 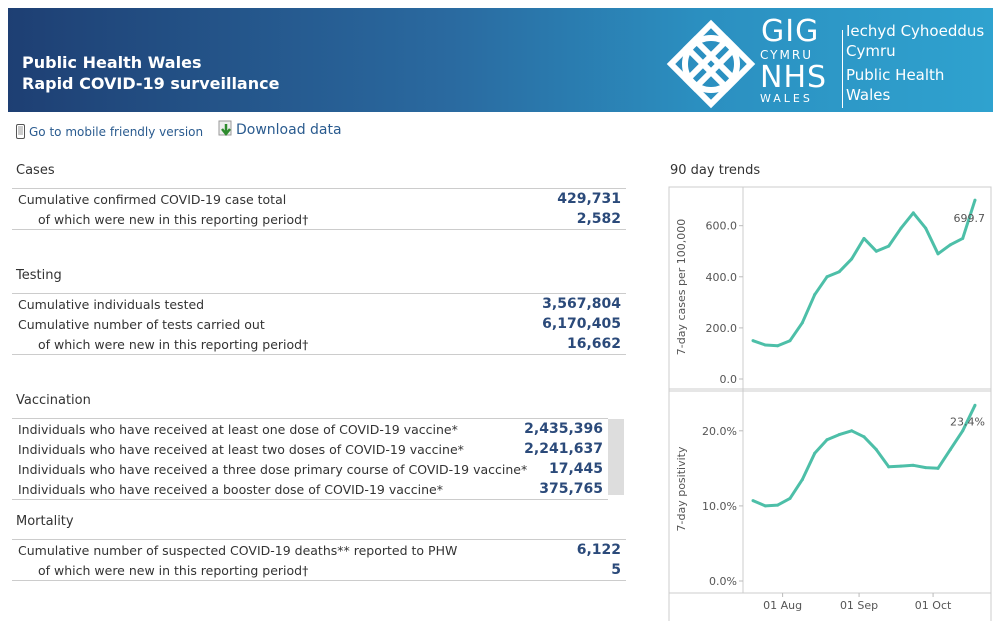 I want to click on logo-wales: WALES, so click(x=786, y=98).